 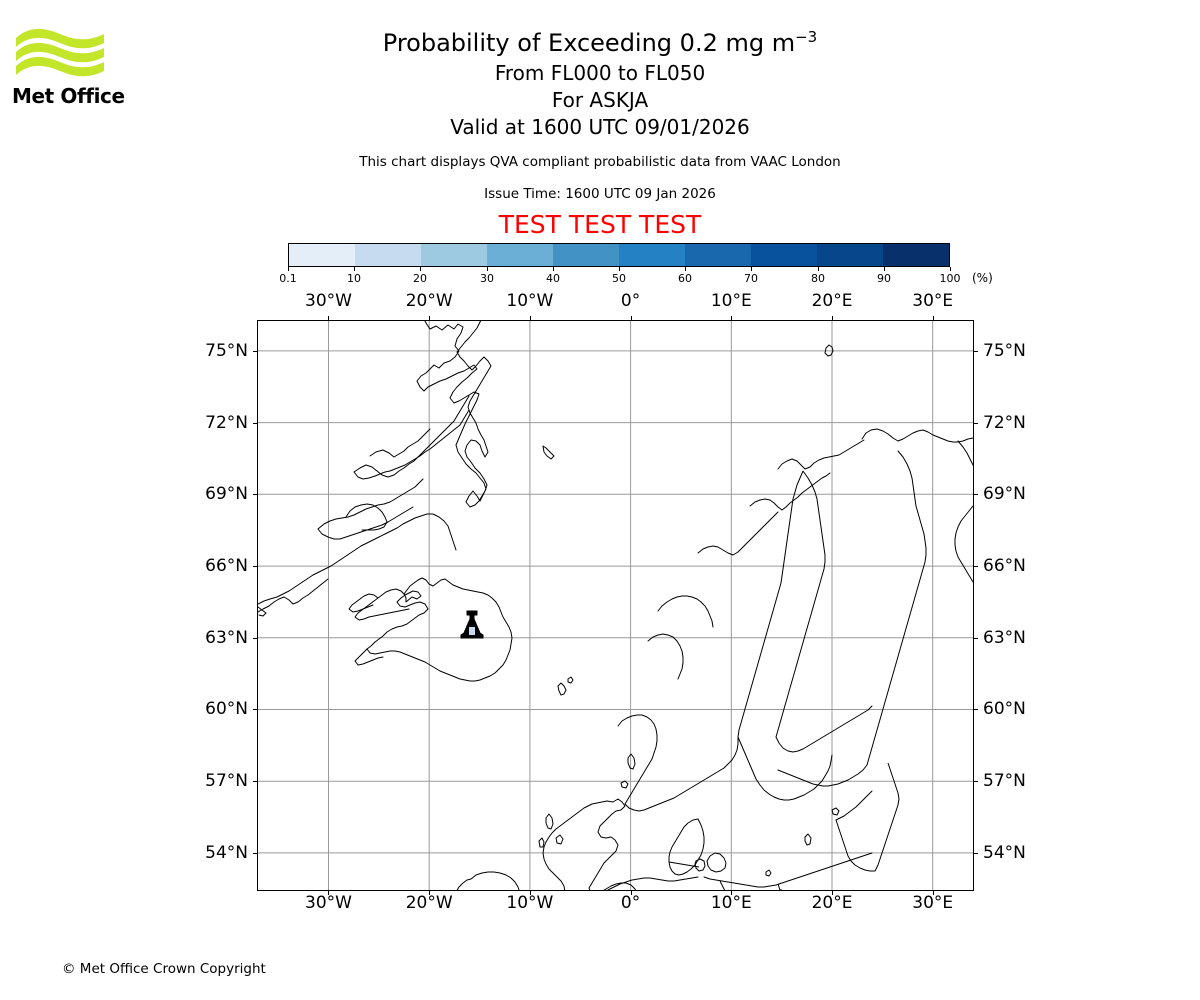 I want to click on lat-label-right-2: 69°N, so click(x=1004, y=494).